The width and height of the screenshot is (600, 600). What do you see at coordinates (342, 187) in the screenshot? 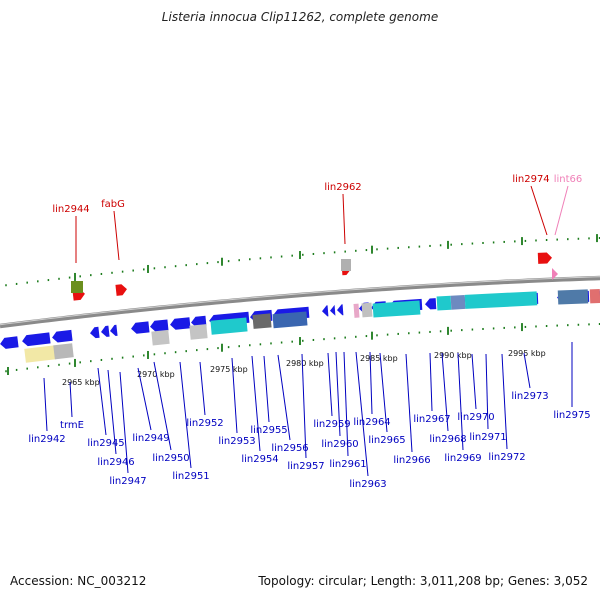
I see `gene-label-lin2962: lin2962` at bounding box center [342, 187].